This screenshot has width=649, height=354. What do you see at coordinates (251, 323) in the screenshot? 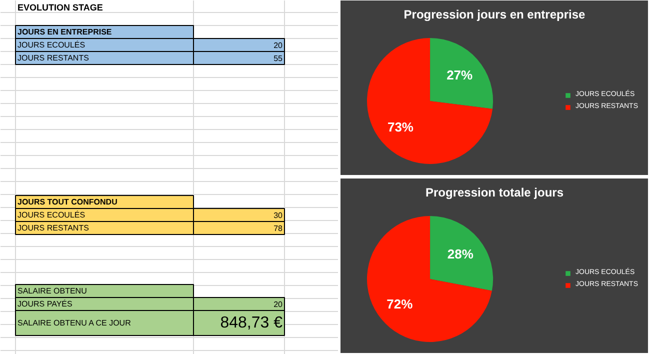
I see `text: 848,73 €` at bounding box center [251, 323].